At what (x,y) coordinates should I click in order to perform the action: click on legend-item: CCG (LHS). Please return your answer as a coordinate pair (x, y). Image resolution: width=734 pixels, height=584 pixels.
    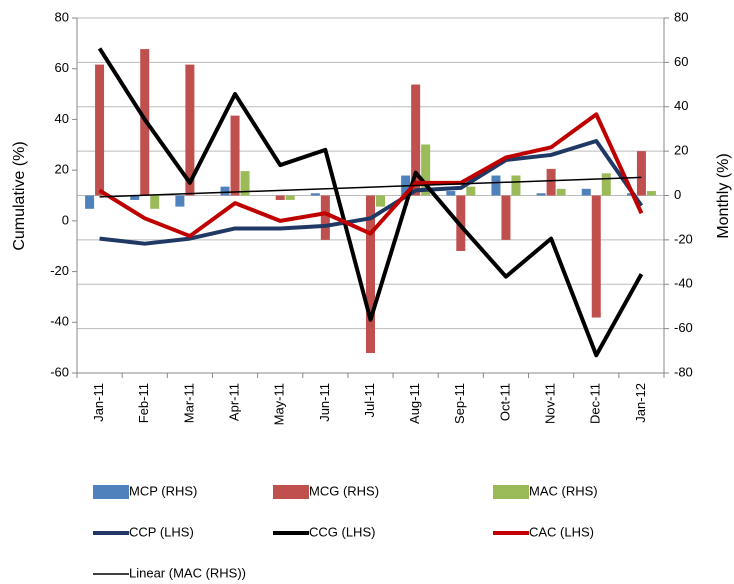
    Looking at the image, I should click on (324, 531).